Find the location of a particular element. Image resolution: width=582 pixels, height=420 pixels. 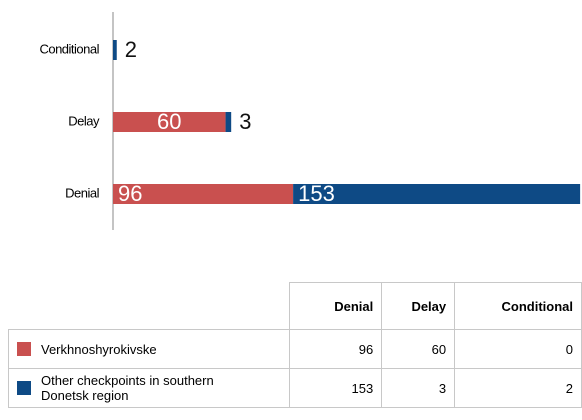

column-header: Delay is located at coordinates (418, 306).